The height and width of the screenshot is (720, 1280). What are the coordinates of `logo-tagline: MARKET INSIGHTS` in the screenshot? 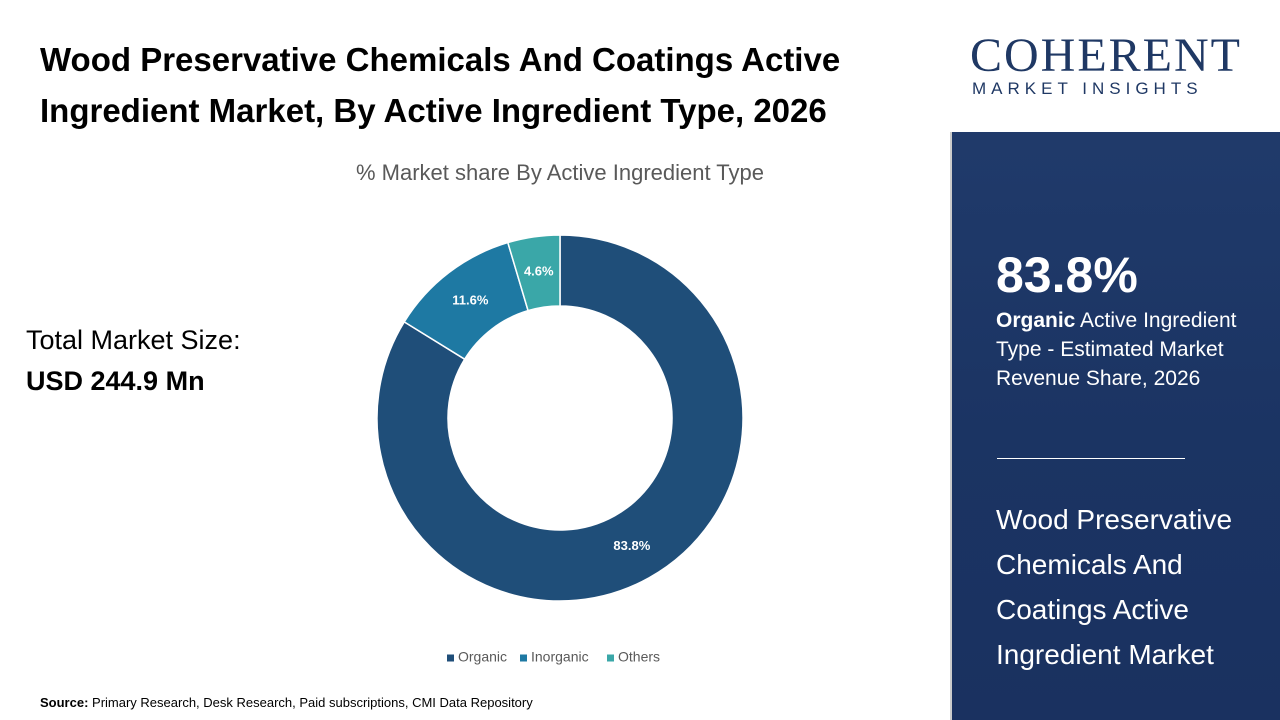 It's located at (1087, 88).